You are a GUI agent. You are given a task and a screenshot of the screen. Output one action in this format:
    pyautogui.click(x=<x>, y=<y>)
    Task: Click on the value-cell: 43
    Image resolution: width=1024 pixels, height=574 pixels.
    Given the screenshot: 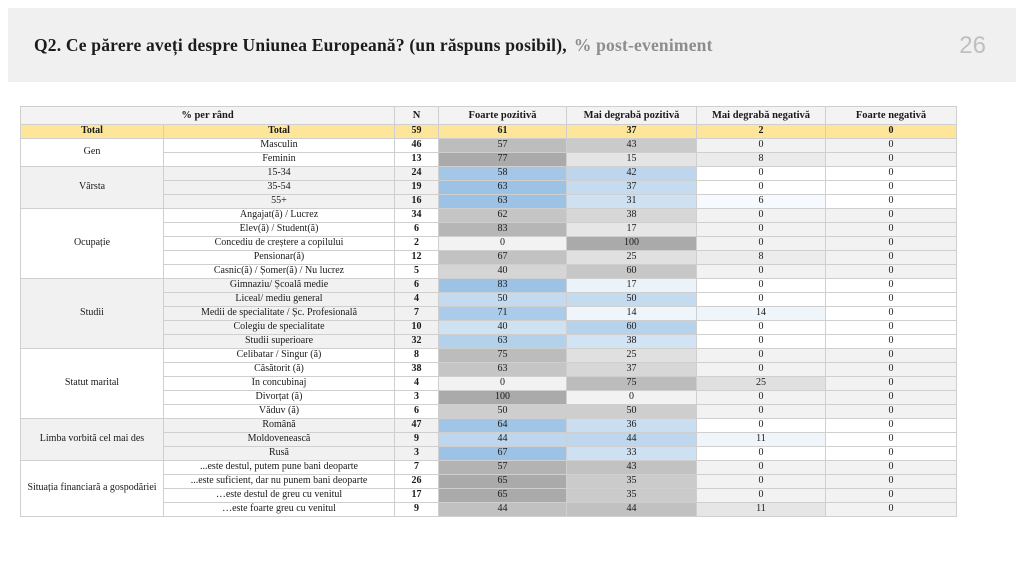 What is the action you would take?
    pyautogui.click(x=631, y=145)
    